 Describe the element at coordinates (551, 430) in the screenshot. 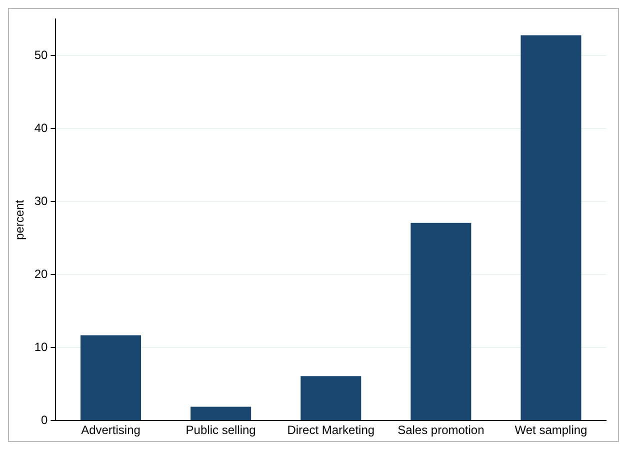

I see `x-tick-label: Wet sampling` at that location.